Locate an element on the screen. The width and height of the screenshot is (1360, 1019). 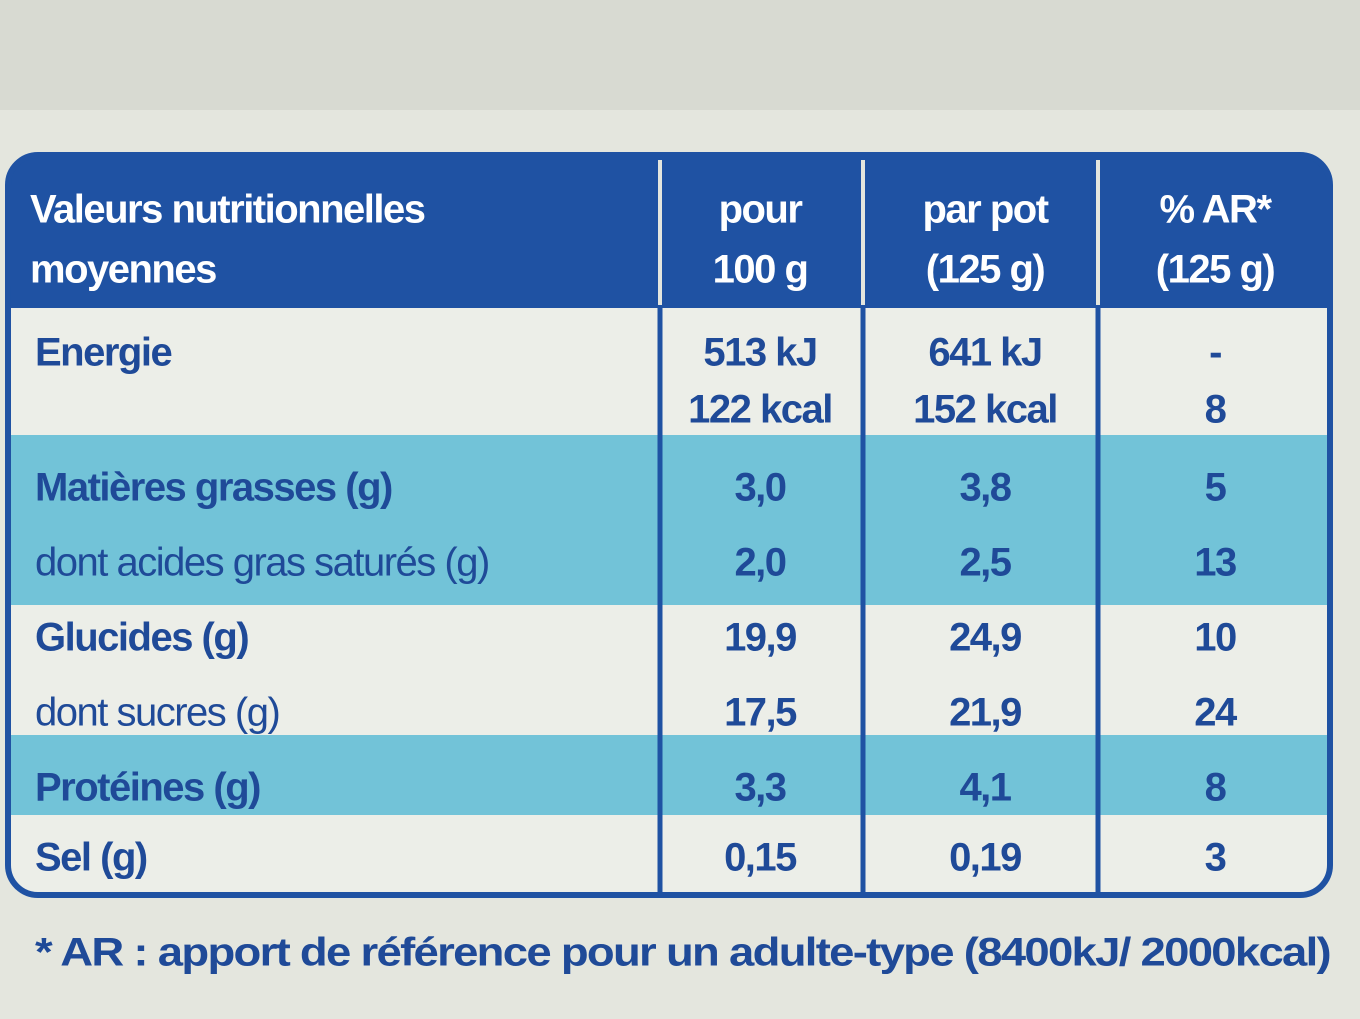
cell: - is located at coordinates (1215, 353).